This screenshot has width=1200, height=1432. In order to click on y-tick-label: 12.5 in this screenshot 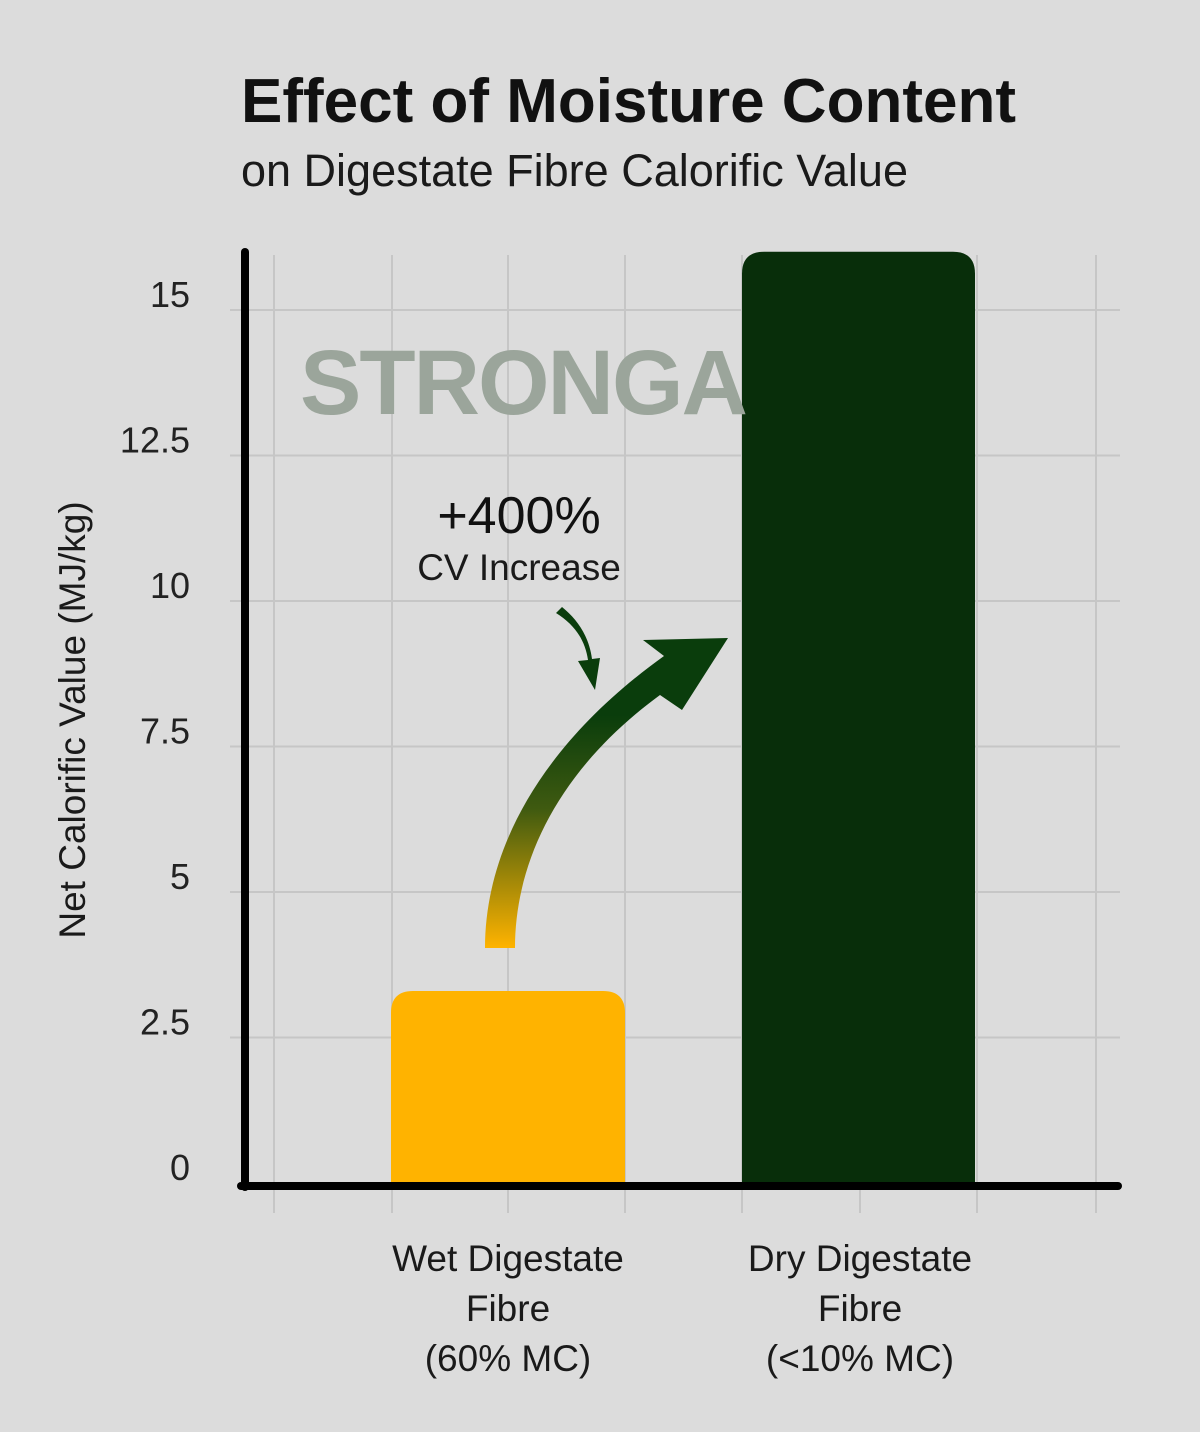, I will do `click(155, 440)`.